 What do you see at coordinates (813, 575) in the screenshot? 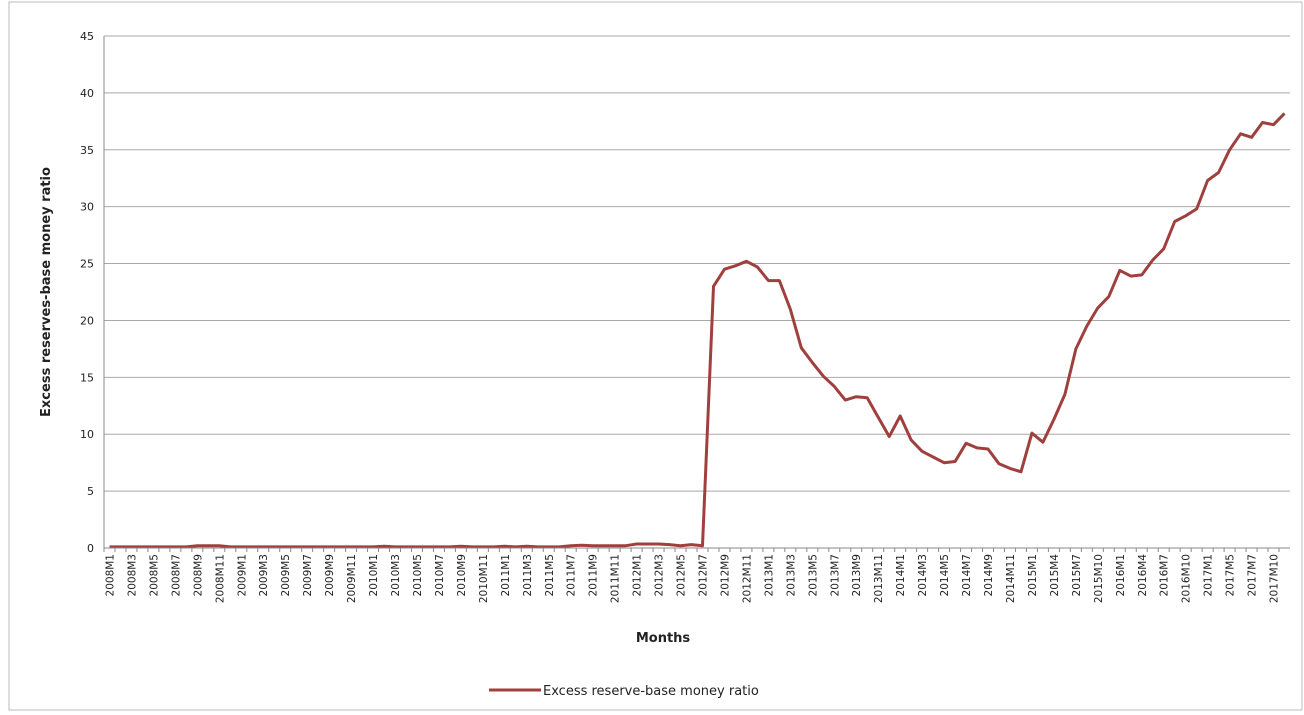
I see `x-tick-label: 2013M5` at bounding box center [813, 575].